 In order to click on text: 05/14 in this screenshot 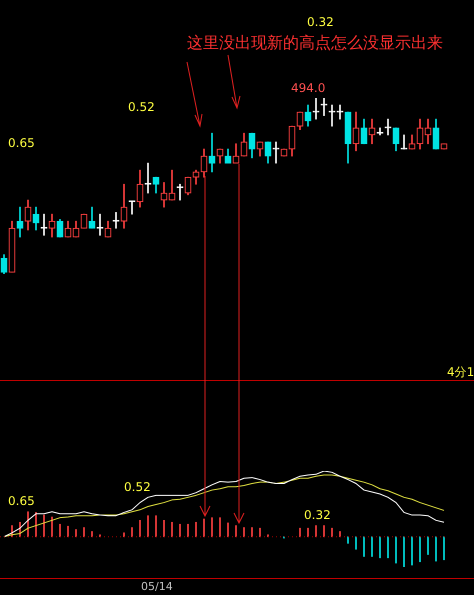, I will do `click(157, 586)`.